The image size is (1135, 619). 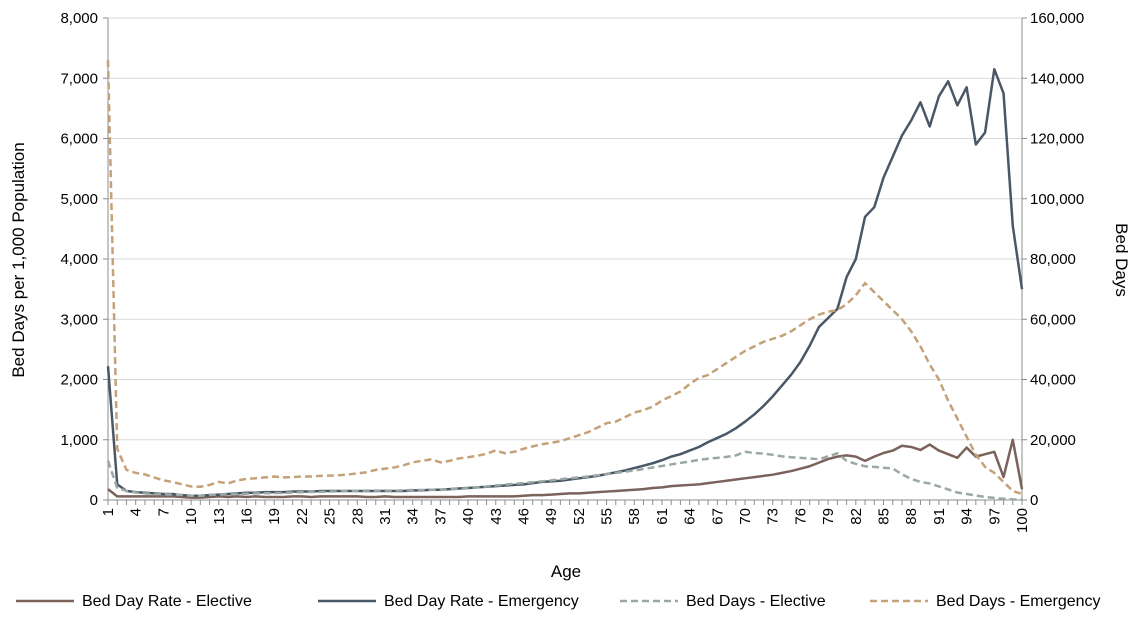 What do you see at coordinates (564, 475) in the screenshot?
I see `series-line-bed-days-elective` at bounding box center [564, 475].